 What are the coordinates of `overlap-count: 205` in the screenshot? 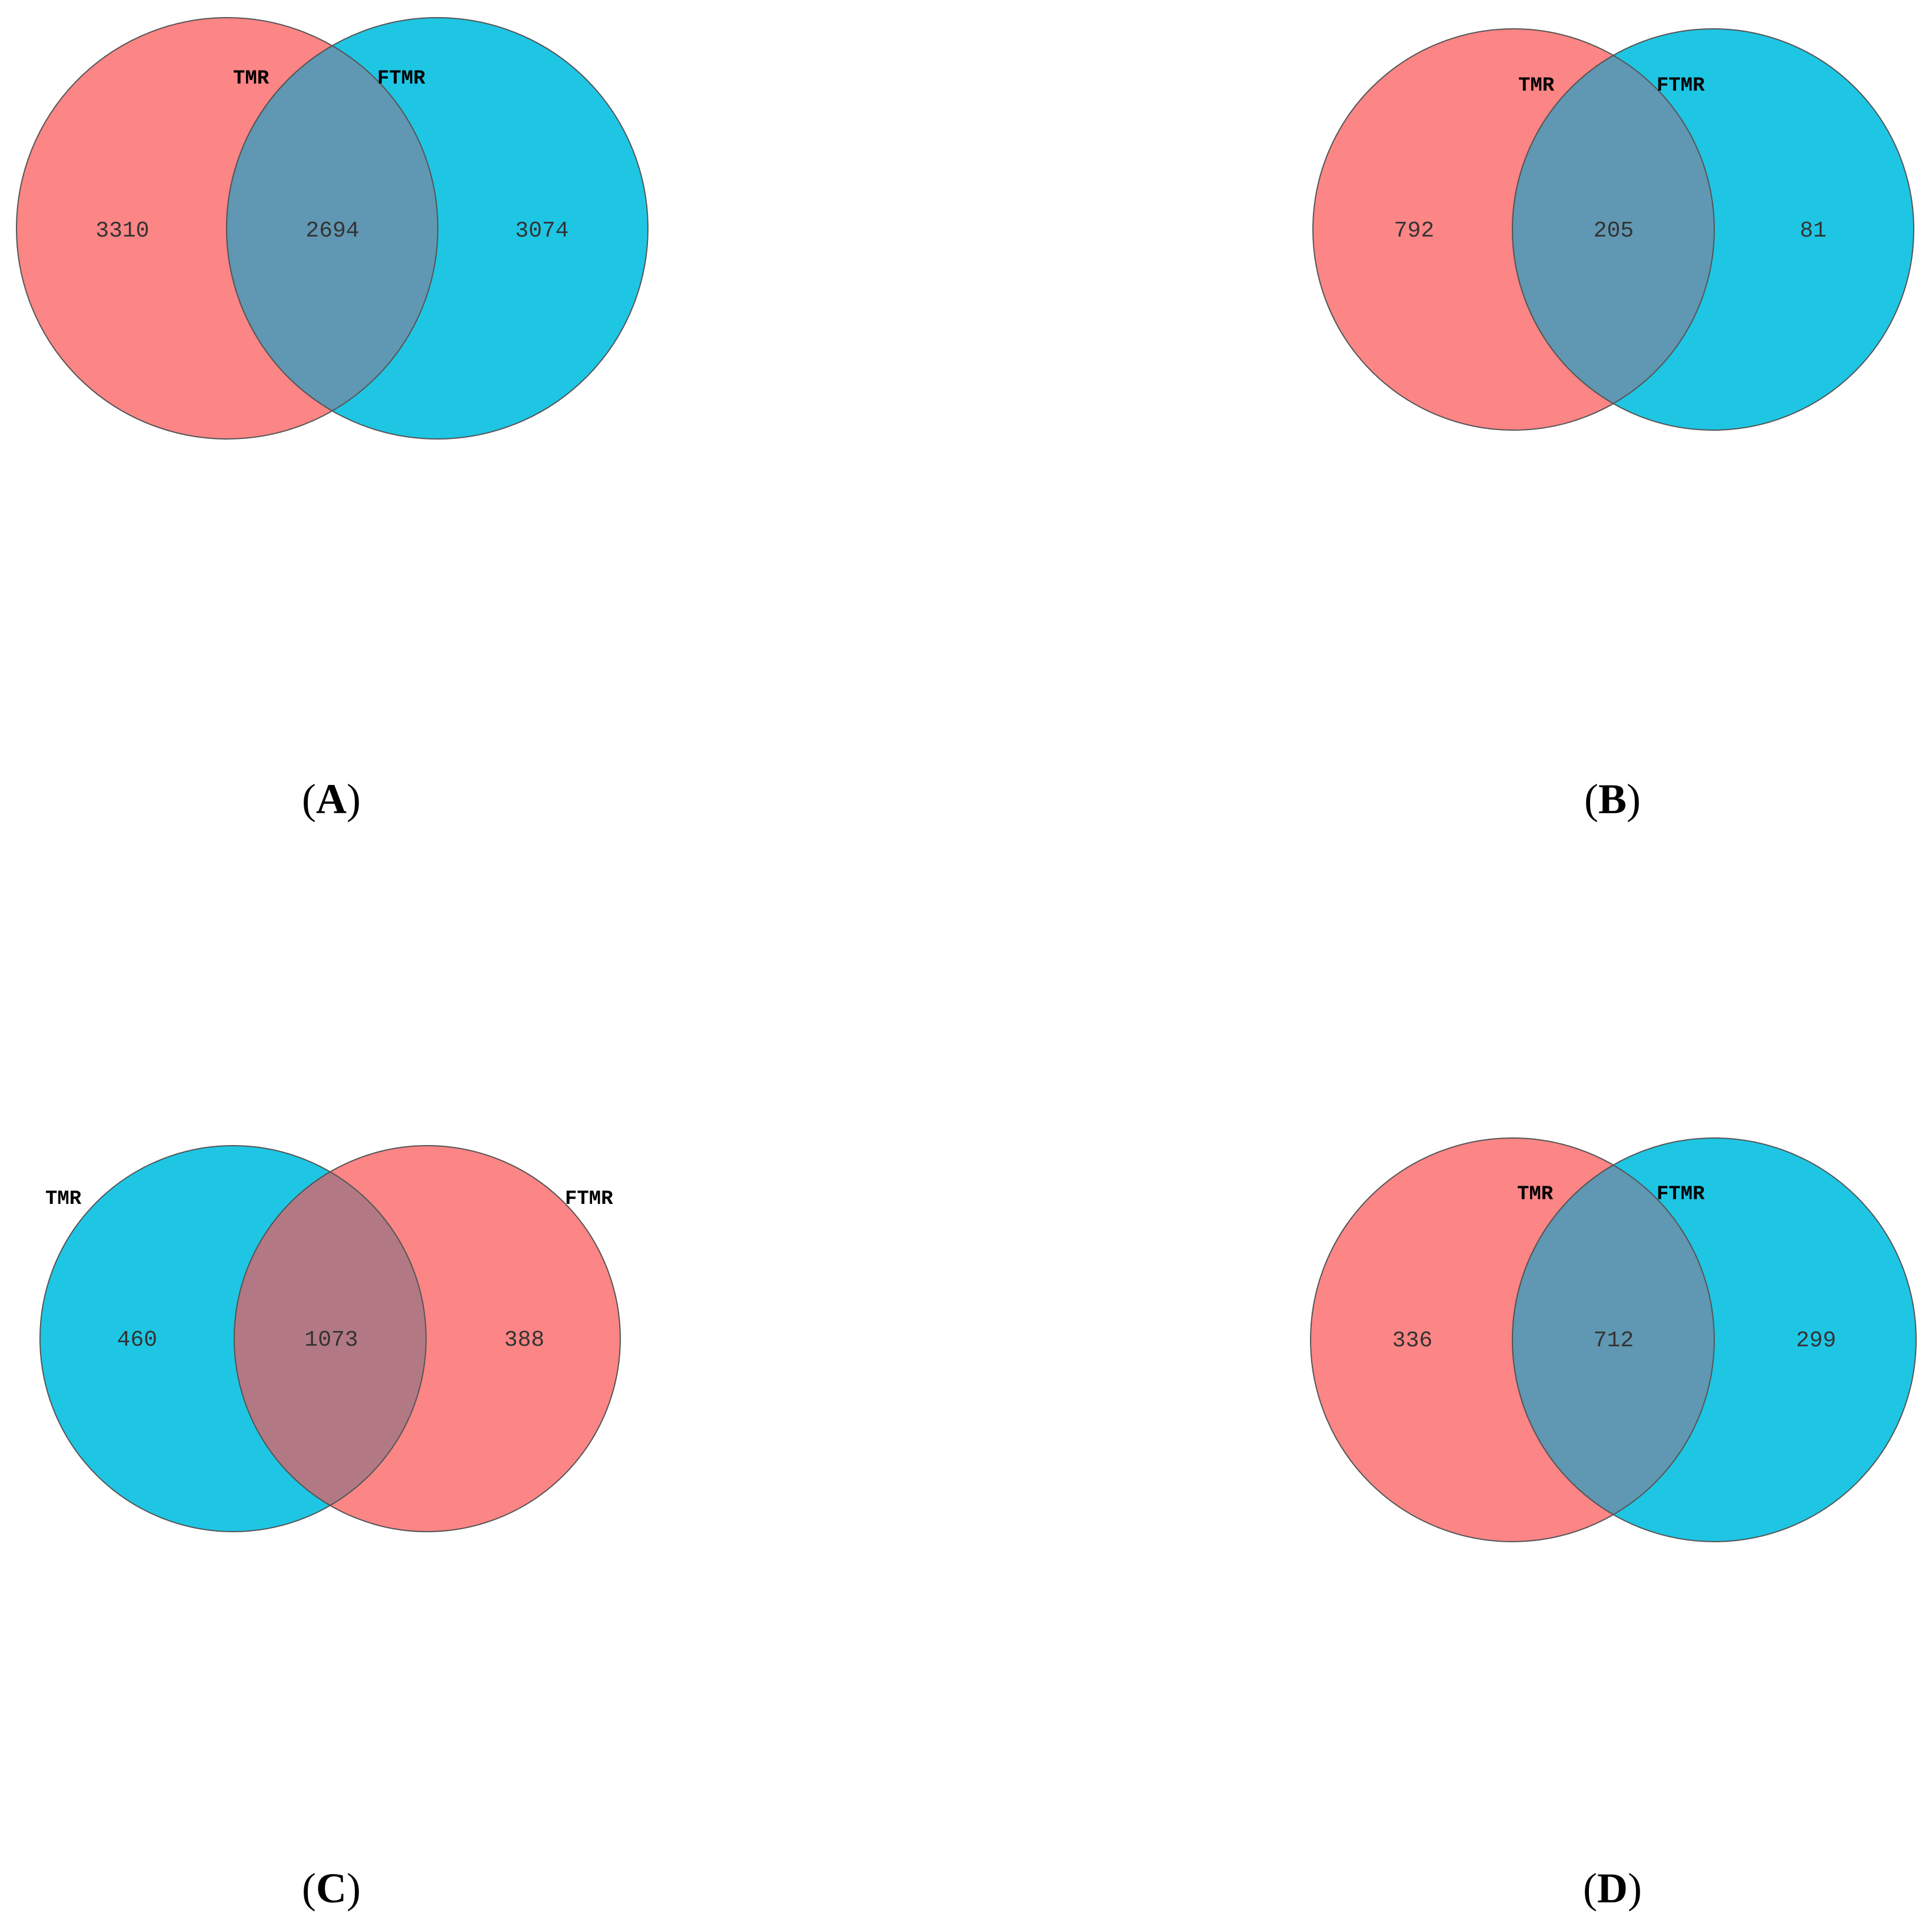 It's located at (1614, 231).